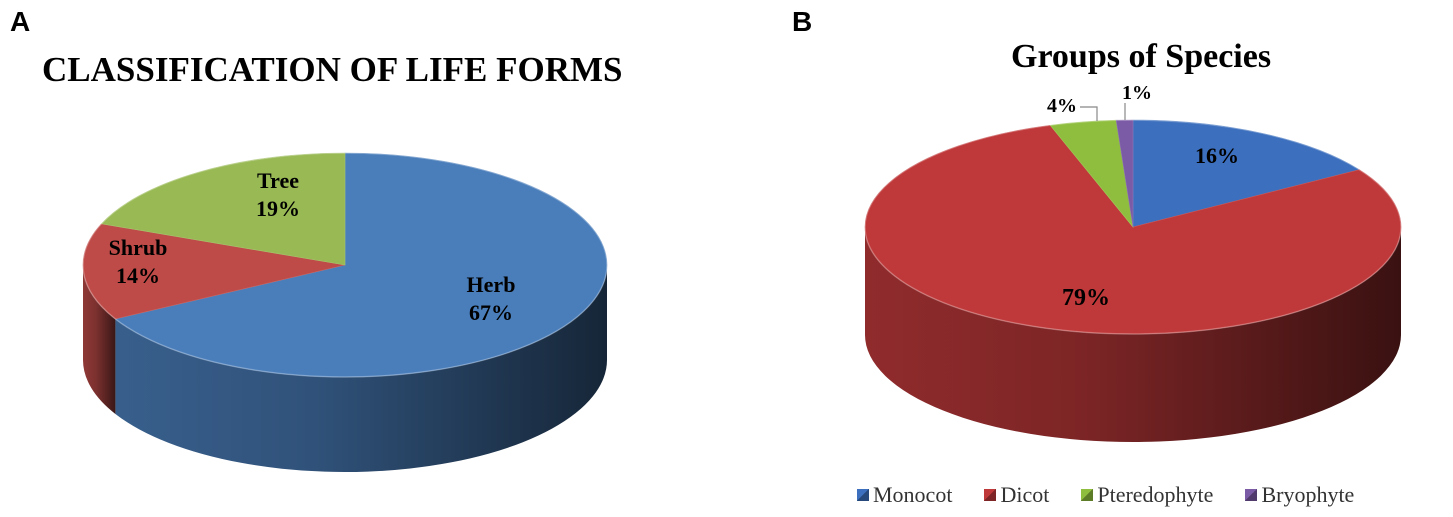 Image resolution: width=1453 pixels, height=517 pixels. What do you see at coordinates (1155, 494) in the screenshot?
I see `legend-label-pteredophyte: Pteredophyte` at bounding box center [1155, 494].